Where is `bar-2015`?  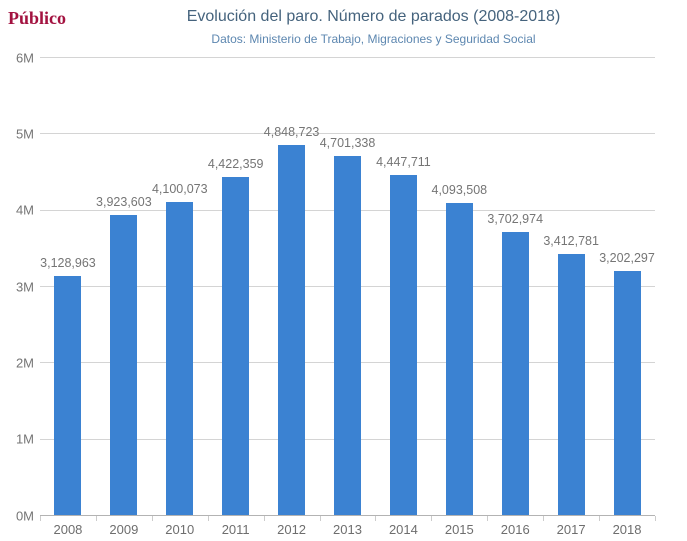
bar-2015 is located at coordinates (459, 359).